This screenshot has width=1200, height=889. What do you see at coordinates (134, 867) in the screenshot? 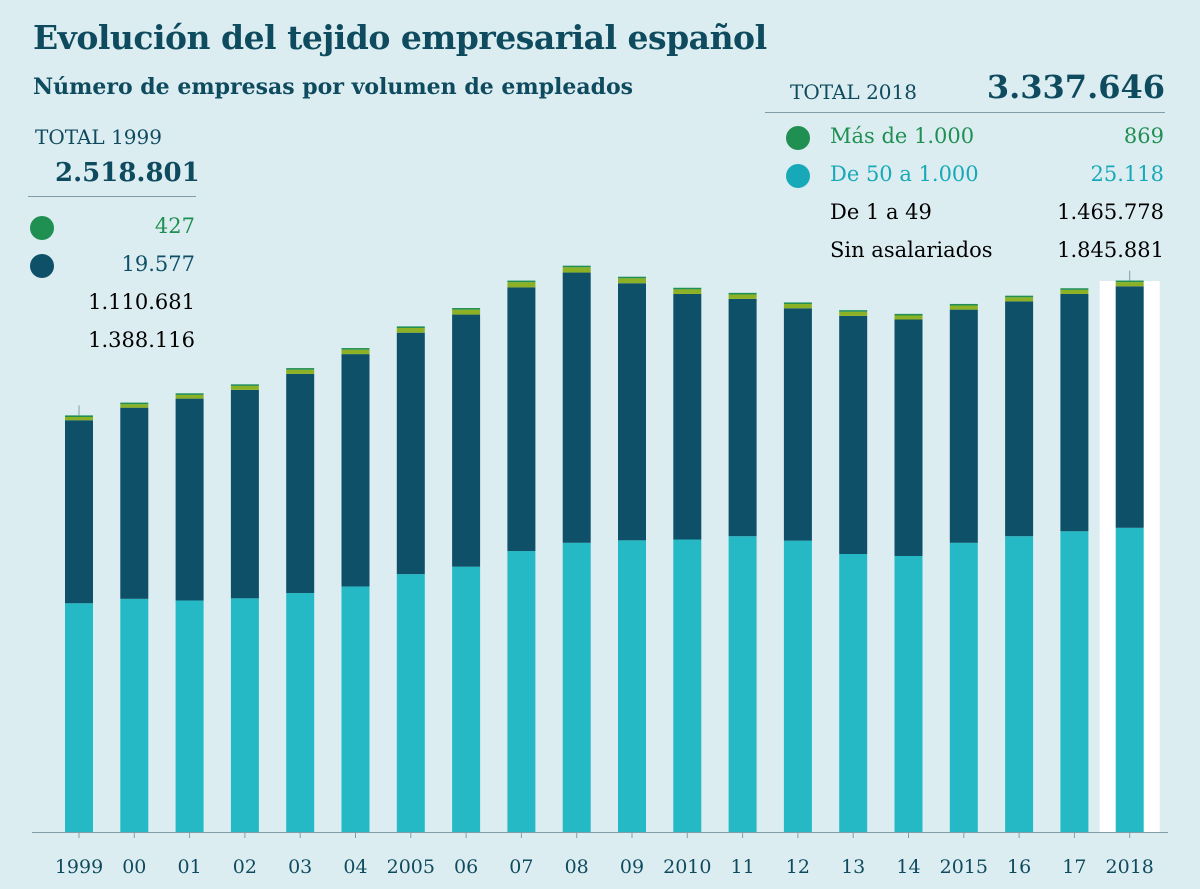
I see `x-tick-label: 00` at bounding box center [134, 867].